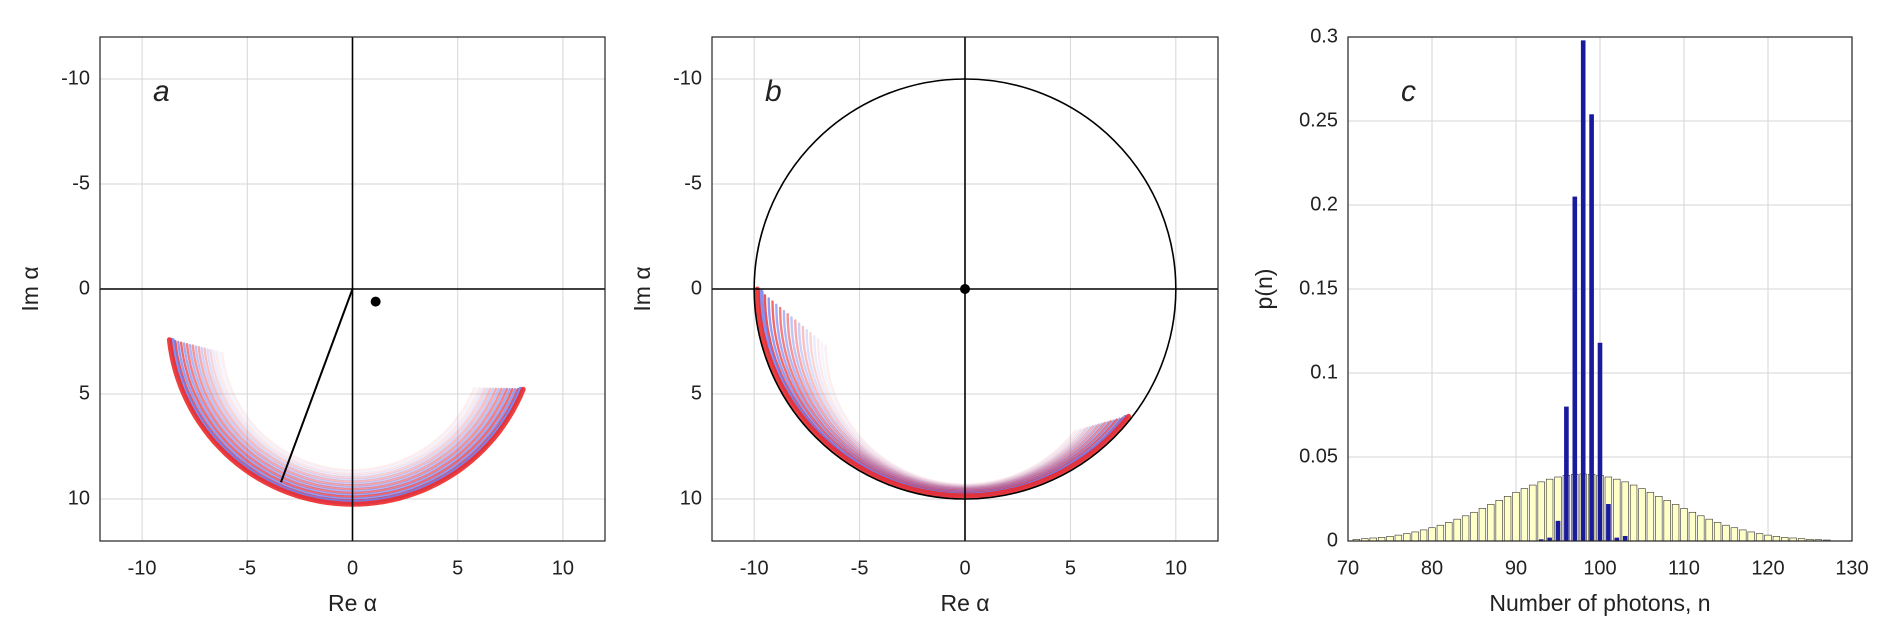  I want to click on y-tick-label: 5, so click(696, 393).